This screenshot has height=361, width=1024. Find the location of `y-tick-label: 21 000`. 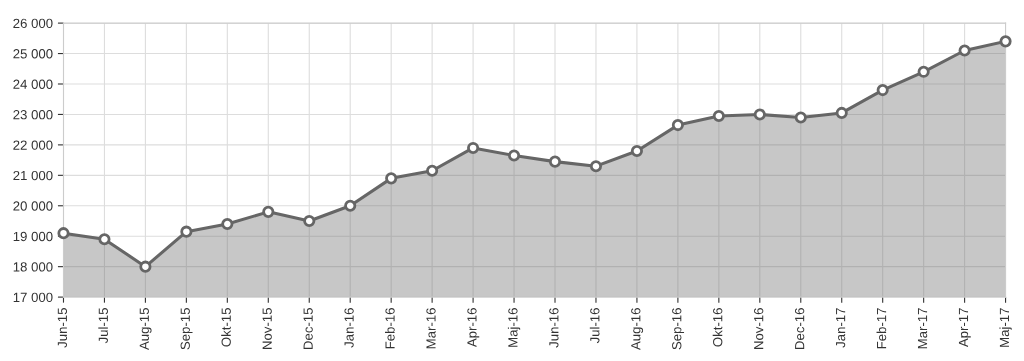

y-tick-label: 21 000 is located at coordinates (33, 175).